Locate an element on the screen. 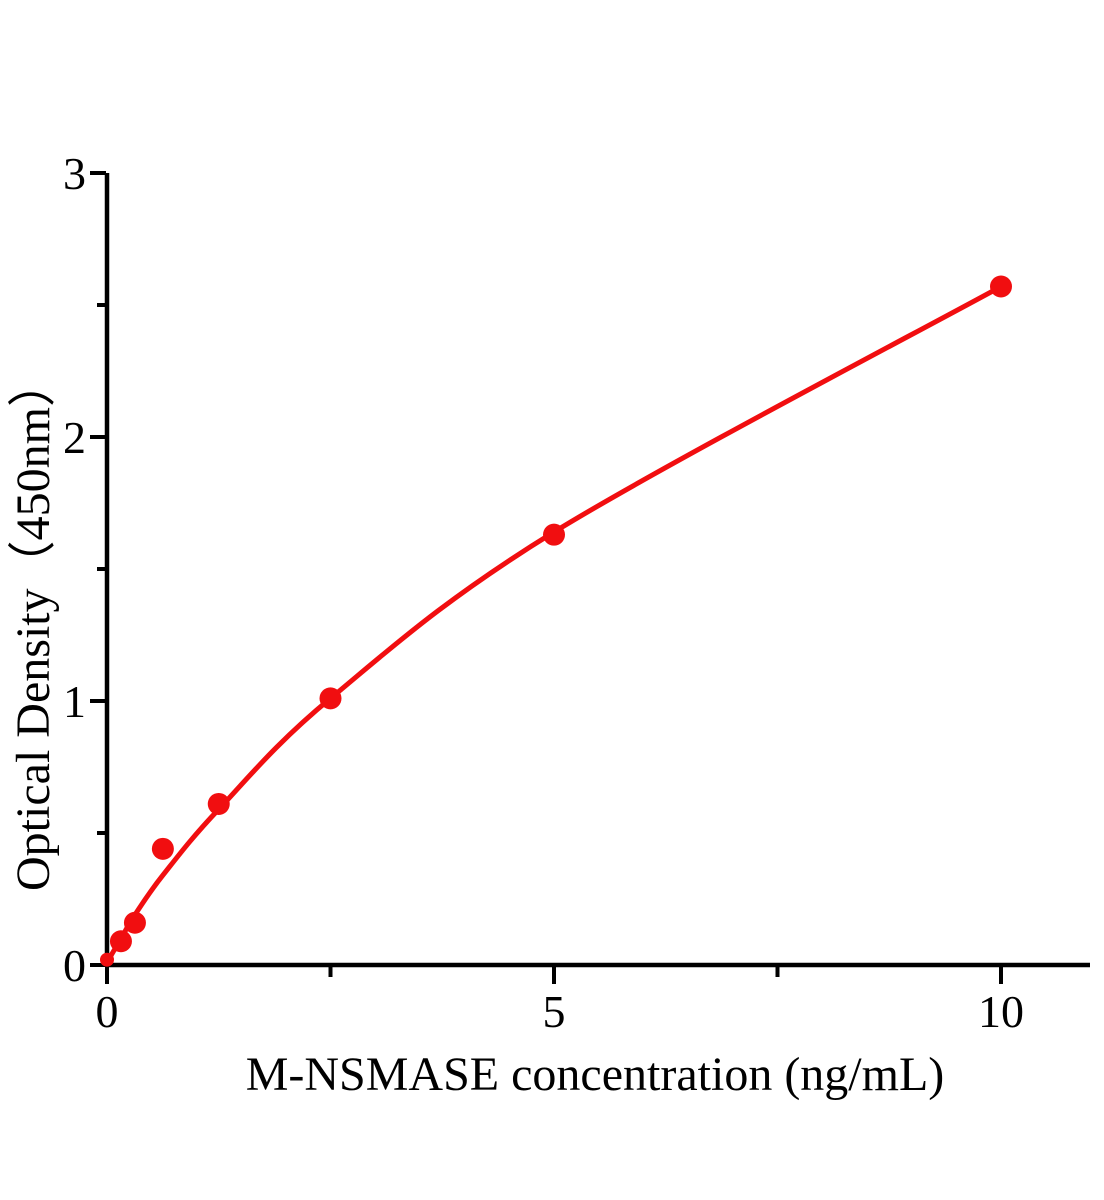 This screenshot has height=1200, width=1104. y-tick-label: 0 is located at coordinates (74, 965).